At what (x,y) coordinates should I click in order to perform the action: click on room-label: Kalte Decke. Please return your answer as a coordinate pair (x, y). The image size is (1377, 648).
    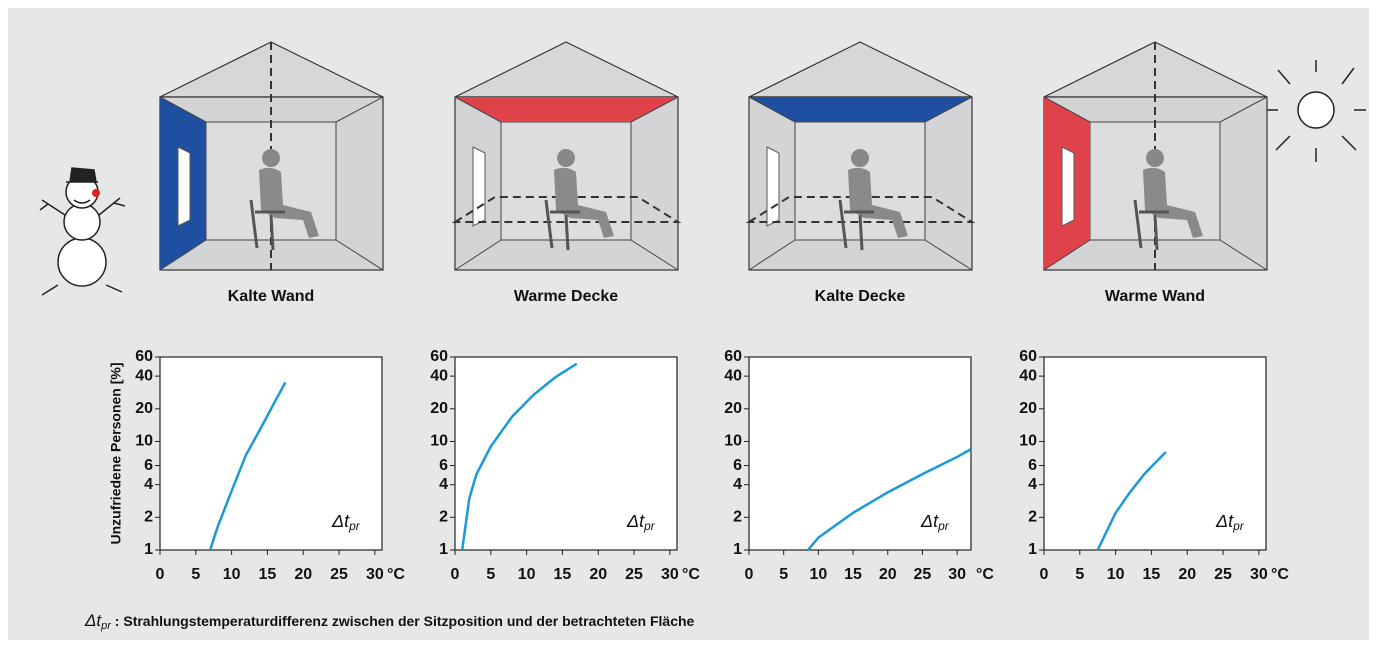
    Looking at the image, I should click on (860, 296).